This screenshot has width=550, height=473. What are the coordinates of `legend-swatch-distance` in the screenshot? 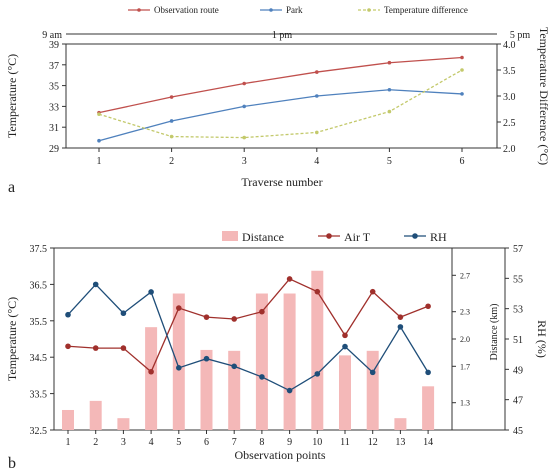 It's located at (230, 236).